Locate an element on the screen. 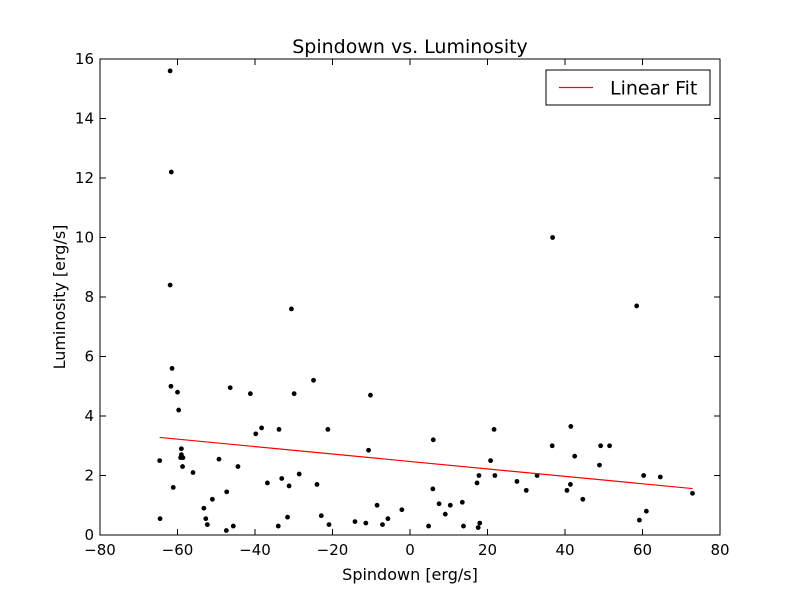 This screenshot has height=600, width=800. y-tick-label-8: 16 is located at coordinates (84, 59).